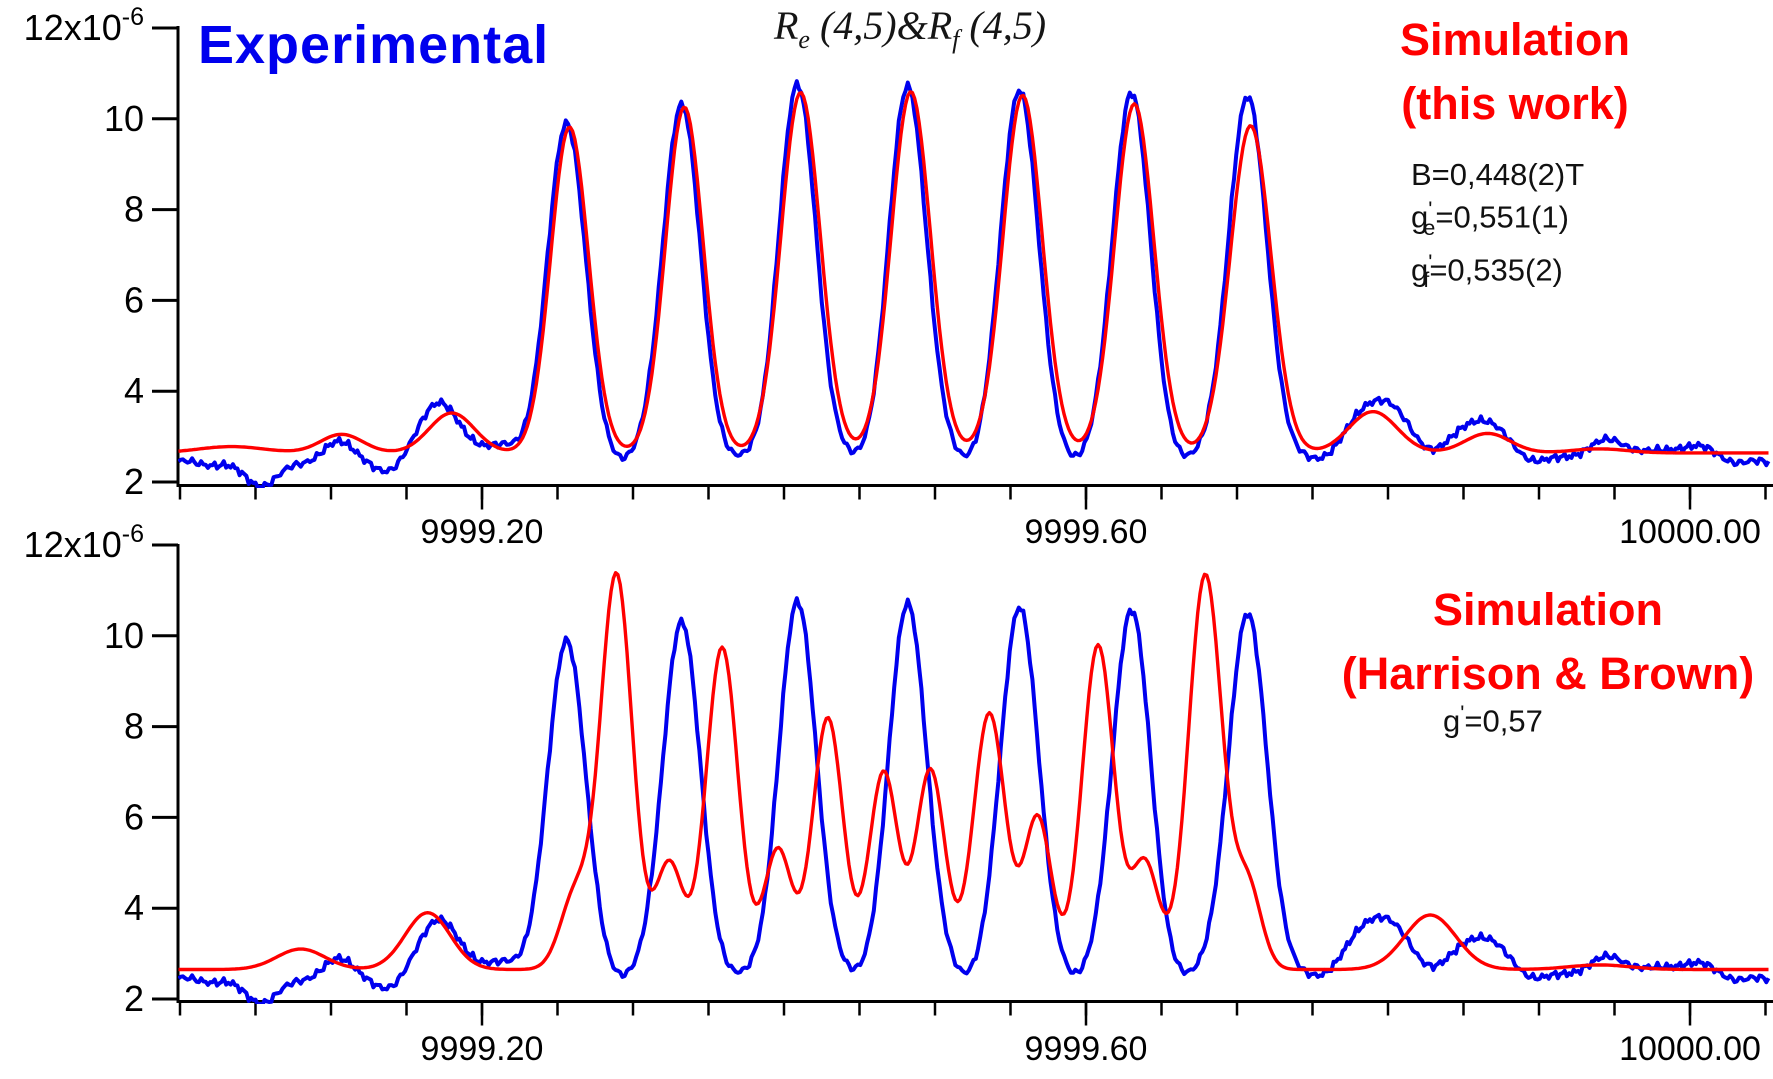 This screenshot has width=1773, height=1079. Describe the element at coordinates (1490, 218) in the screenshot. I see `param-ge: g'e=0,551(1)` at that location.